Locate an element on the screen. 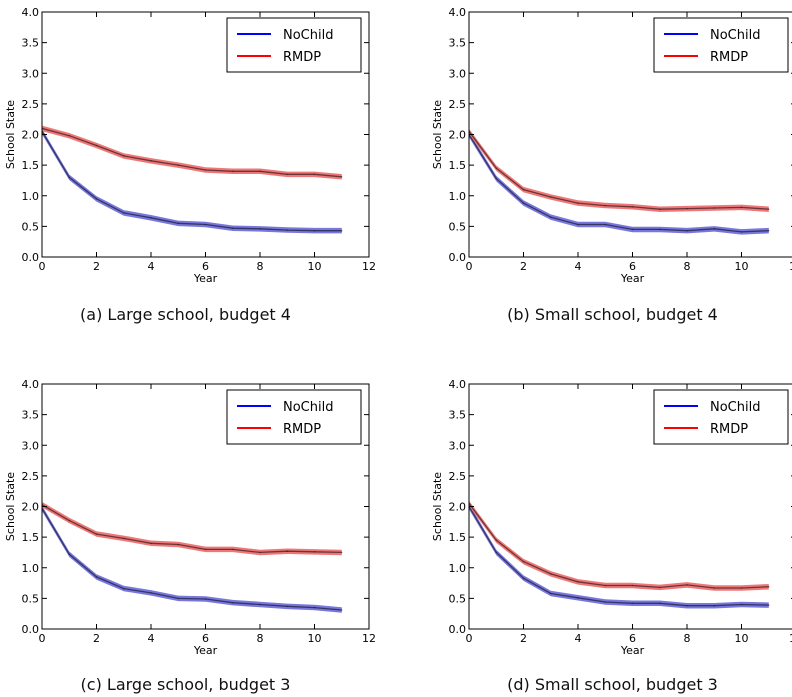  y-tick-label: 0.0 is located at coordinates (31, 257).